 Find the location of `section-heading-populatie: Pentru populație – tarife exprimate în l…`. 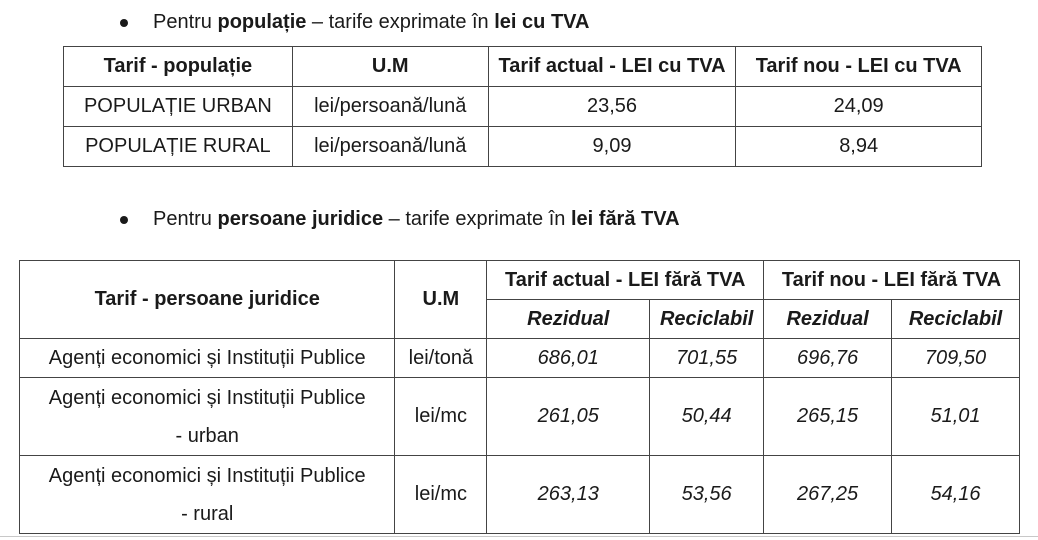

section-heading-populatie: Pentru populație – tarife exprimate în l… is located at coordinates (371, 22).